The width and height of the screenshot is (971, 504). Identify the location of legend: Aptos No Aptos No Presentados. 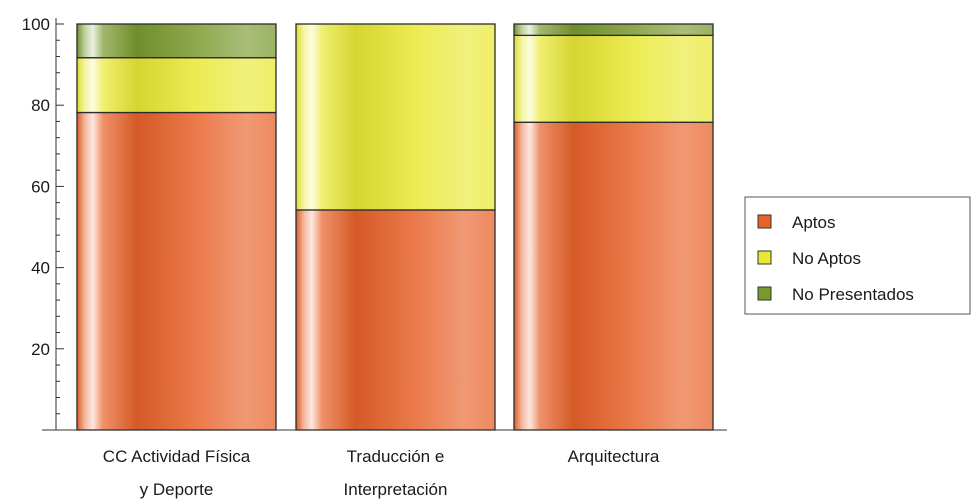
(857, 255).